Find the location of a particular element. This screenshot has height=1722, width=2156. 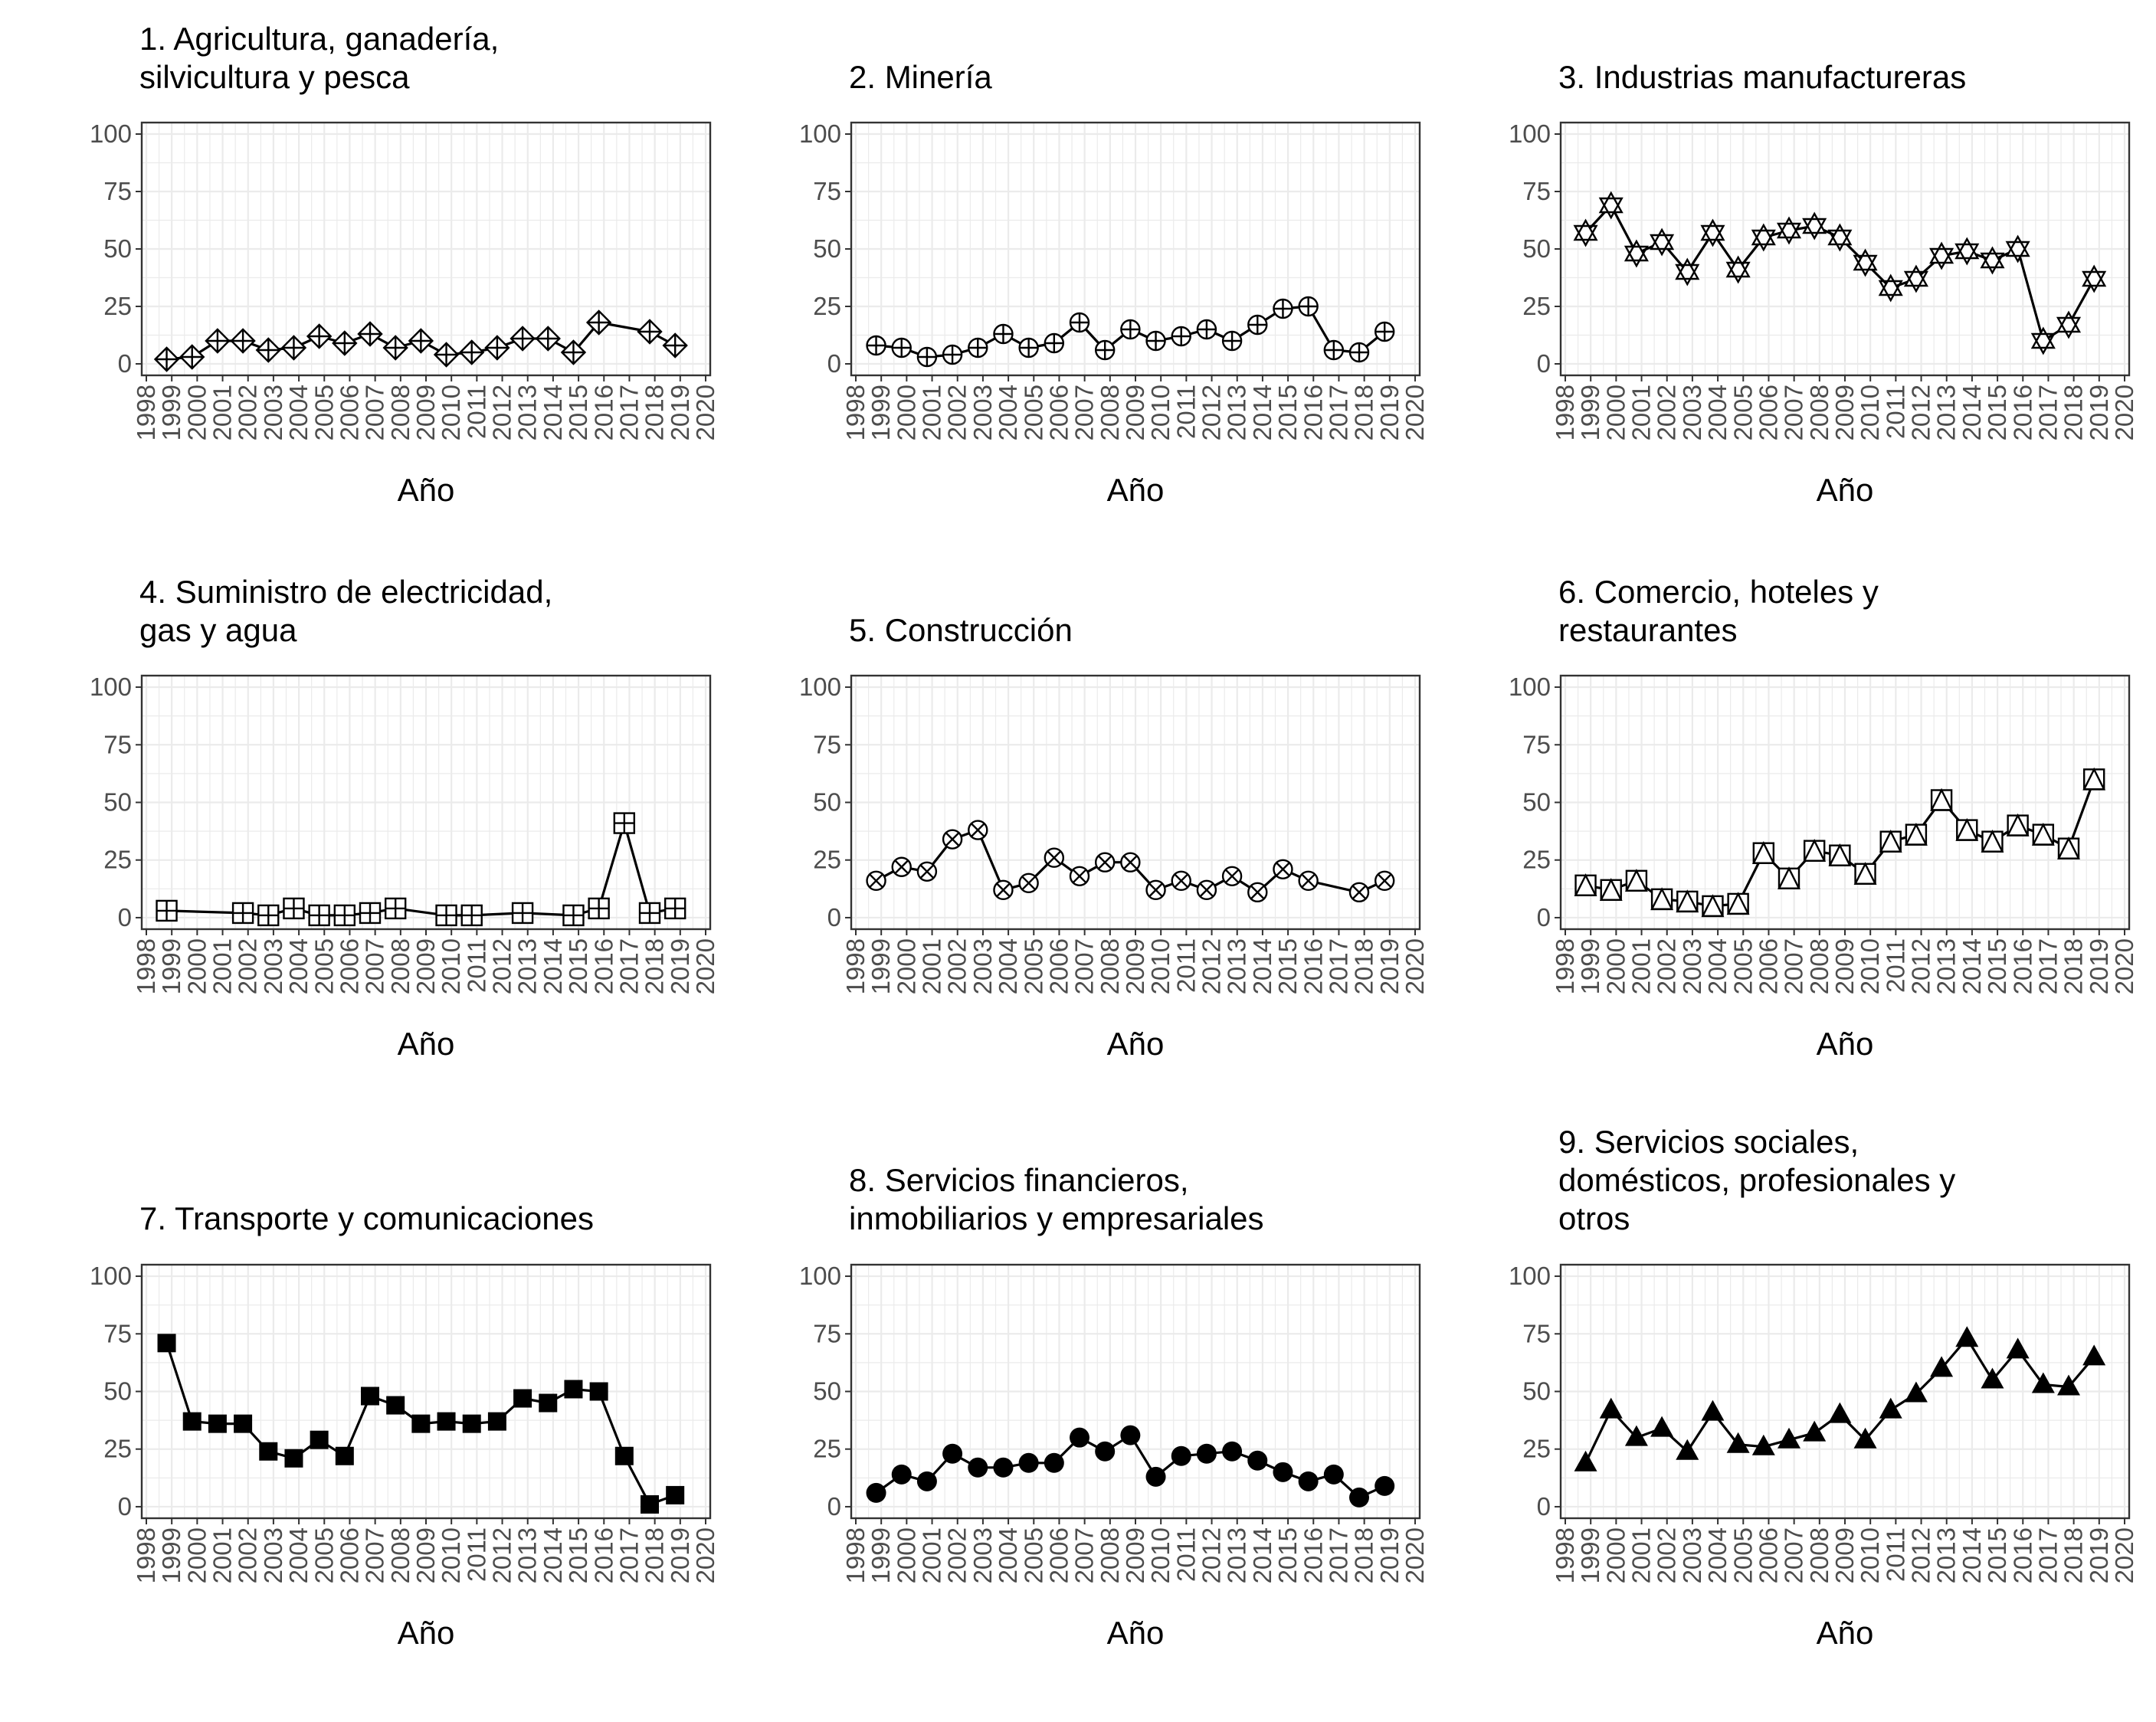

x-tick-label: 2011 is located at coordinates (1185, 412).